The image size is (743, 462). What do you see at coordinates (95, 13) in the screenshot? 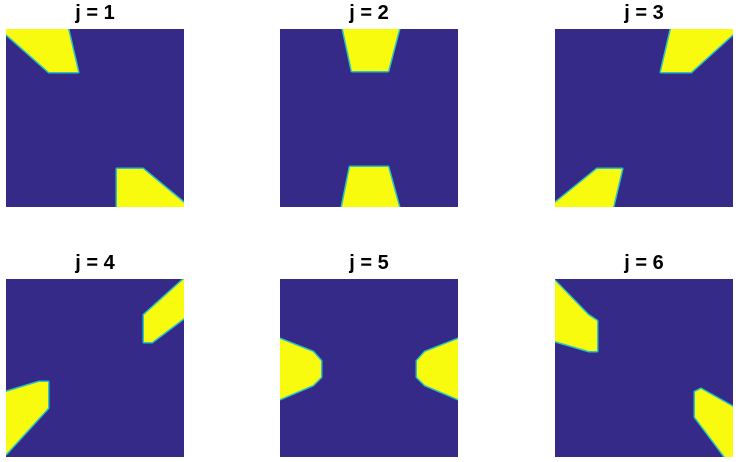
I see `panel-title: j = 1` at bounding box center [95, 13].